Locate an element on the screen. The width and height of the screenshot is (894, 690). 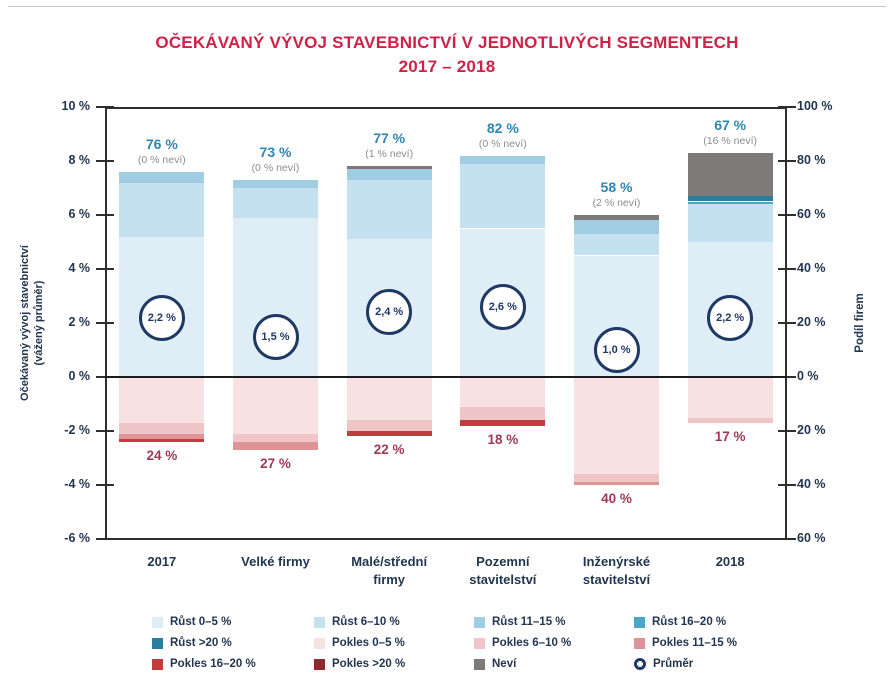
category-label: 2018 is located at coordinates (730, 562).